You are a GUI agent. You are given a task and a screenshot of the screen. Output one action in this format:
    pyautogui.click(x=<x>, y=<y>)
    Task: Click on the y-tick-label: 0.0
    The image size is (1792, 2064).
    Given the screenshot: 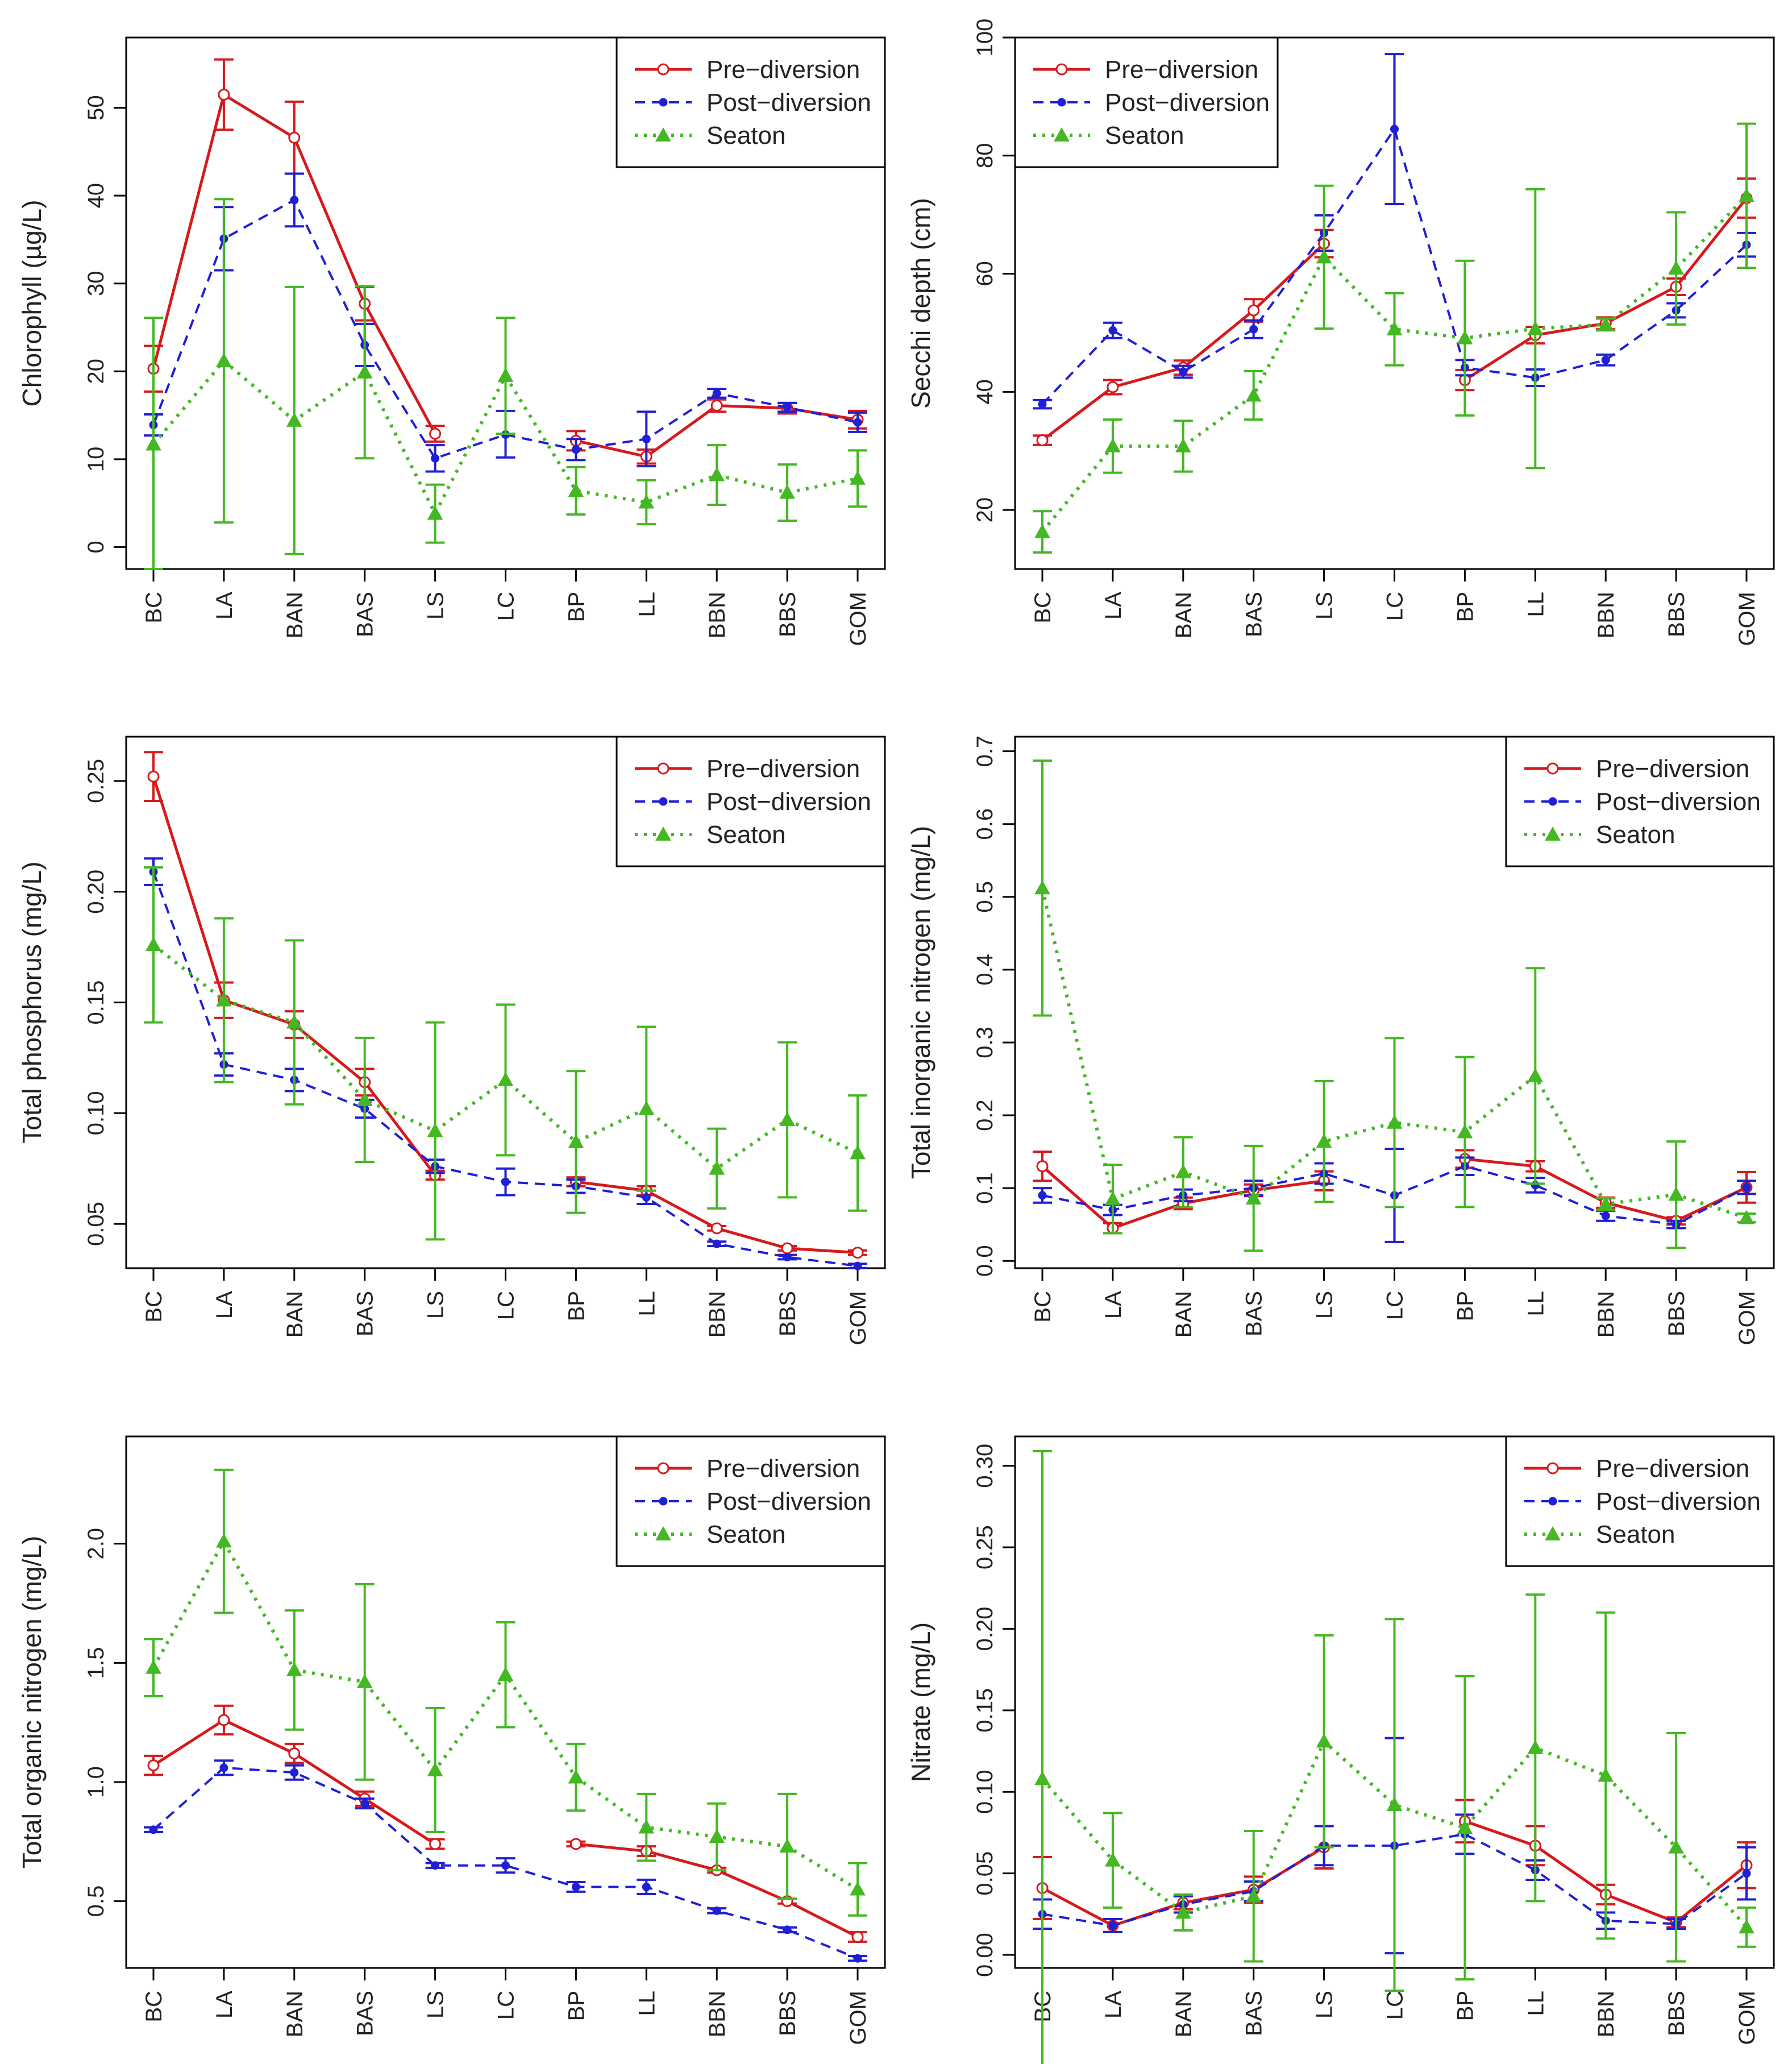 What is the action you would take?
    pyautogui.click(x=984, y=1261)
    